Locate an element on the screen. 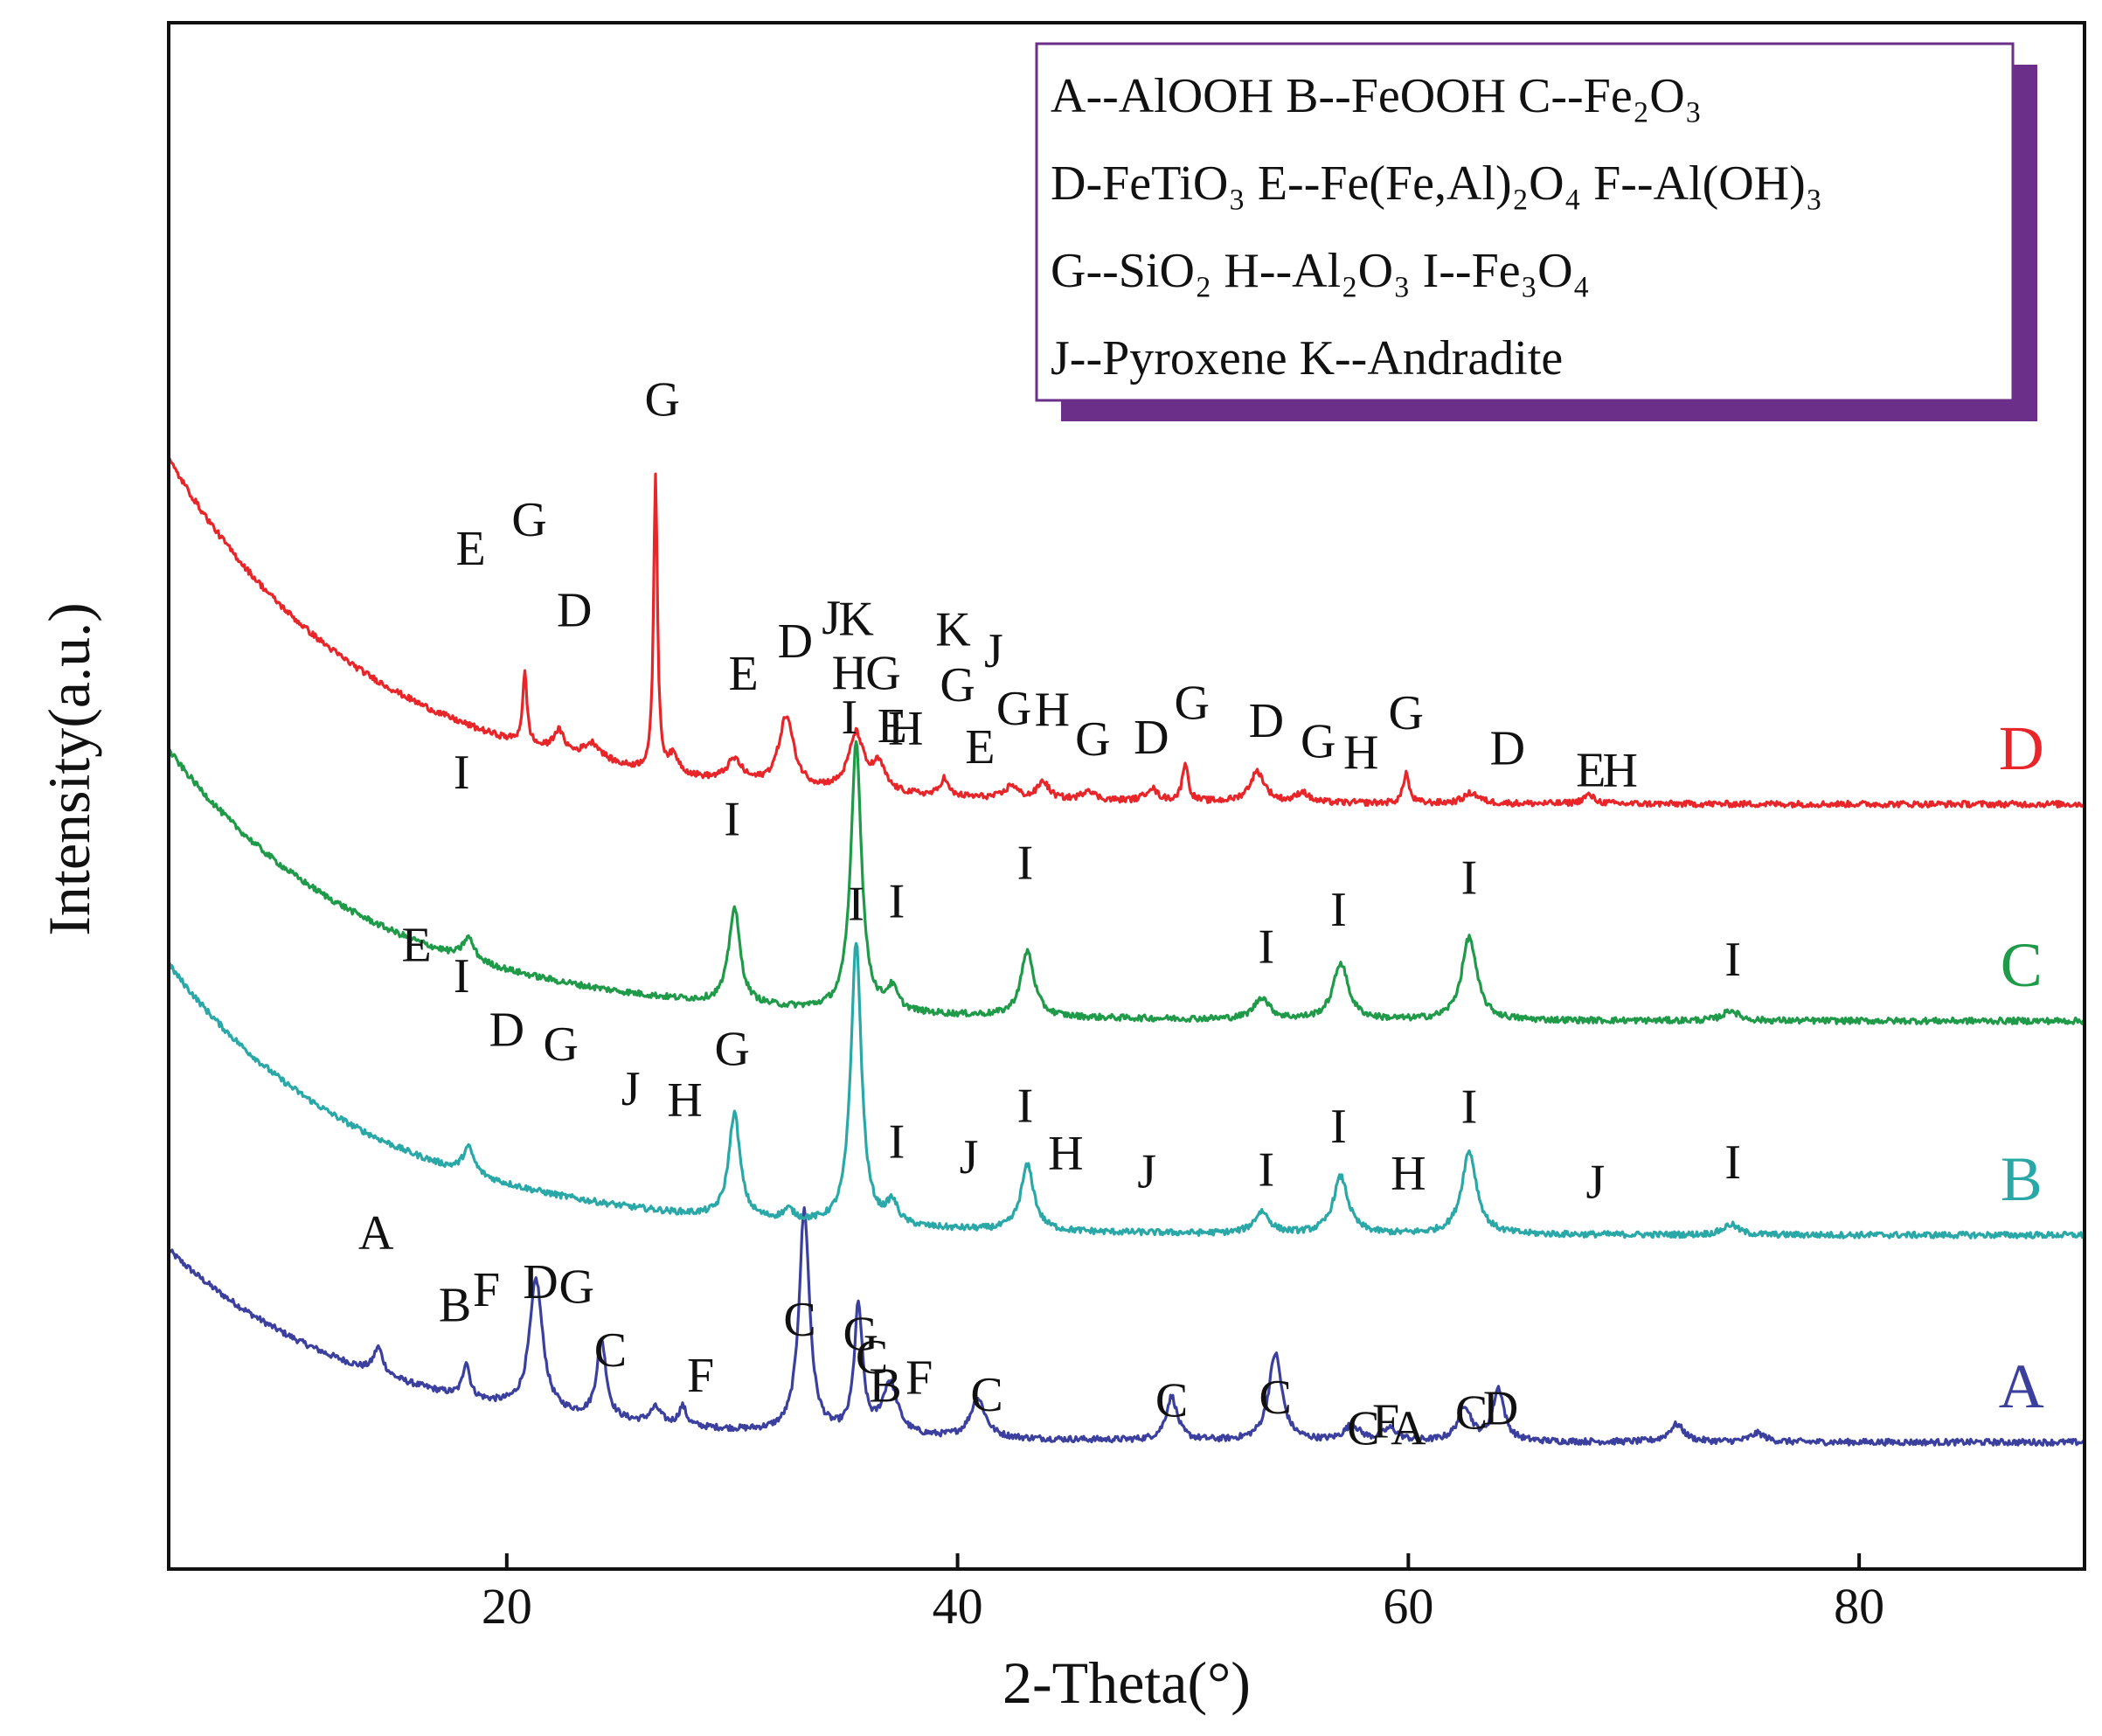 This screenshot has width=2102, height=1736. legend-box is located at coordinates (1525, 222).